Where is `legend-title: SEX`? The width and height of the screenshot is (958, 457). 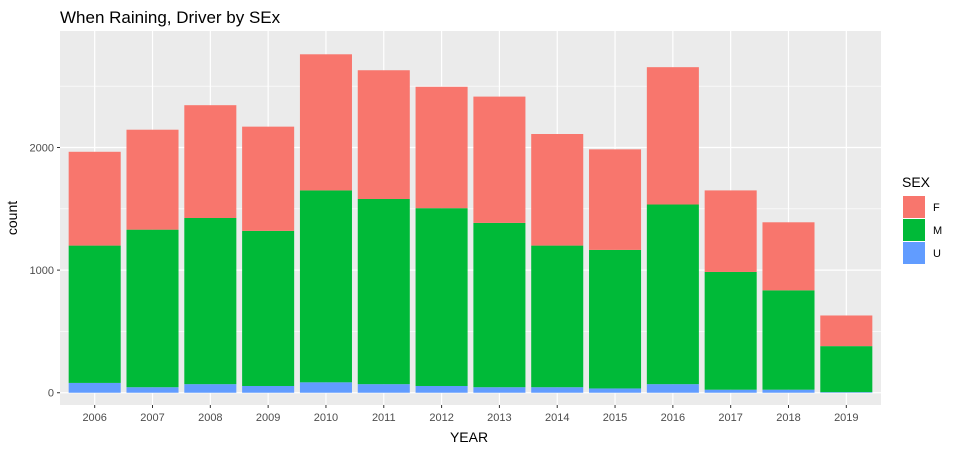 legend-title: SEX is located at coordinates (916, 182).